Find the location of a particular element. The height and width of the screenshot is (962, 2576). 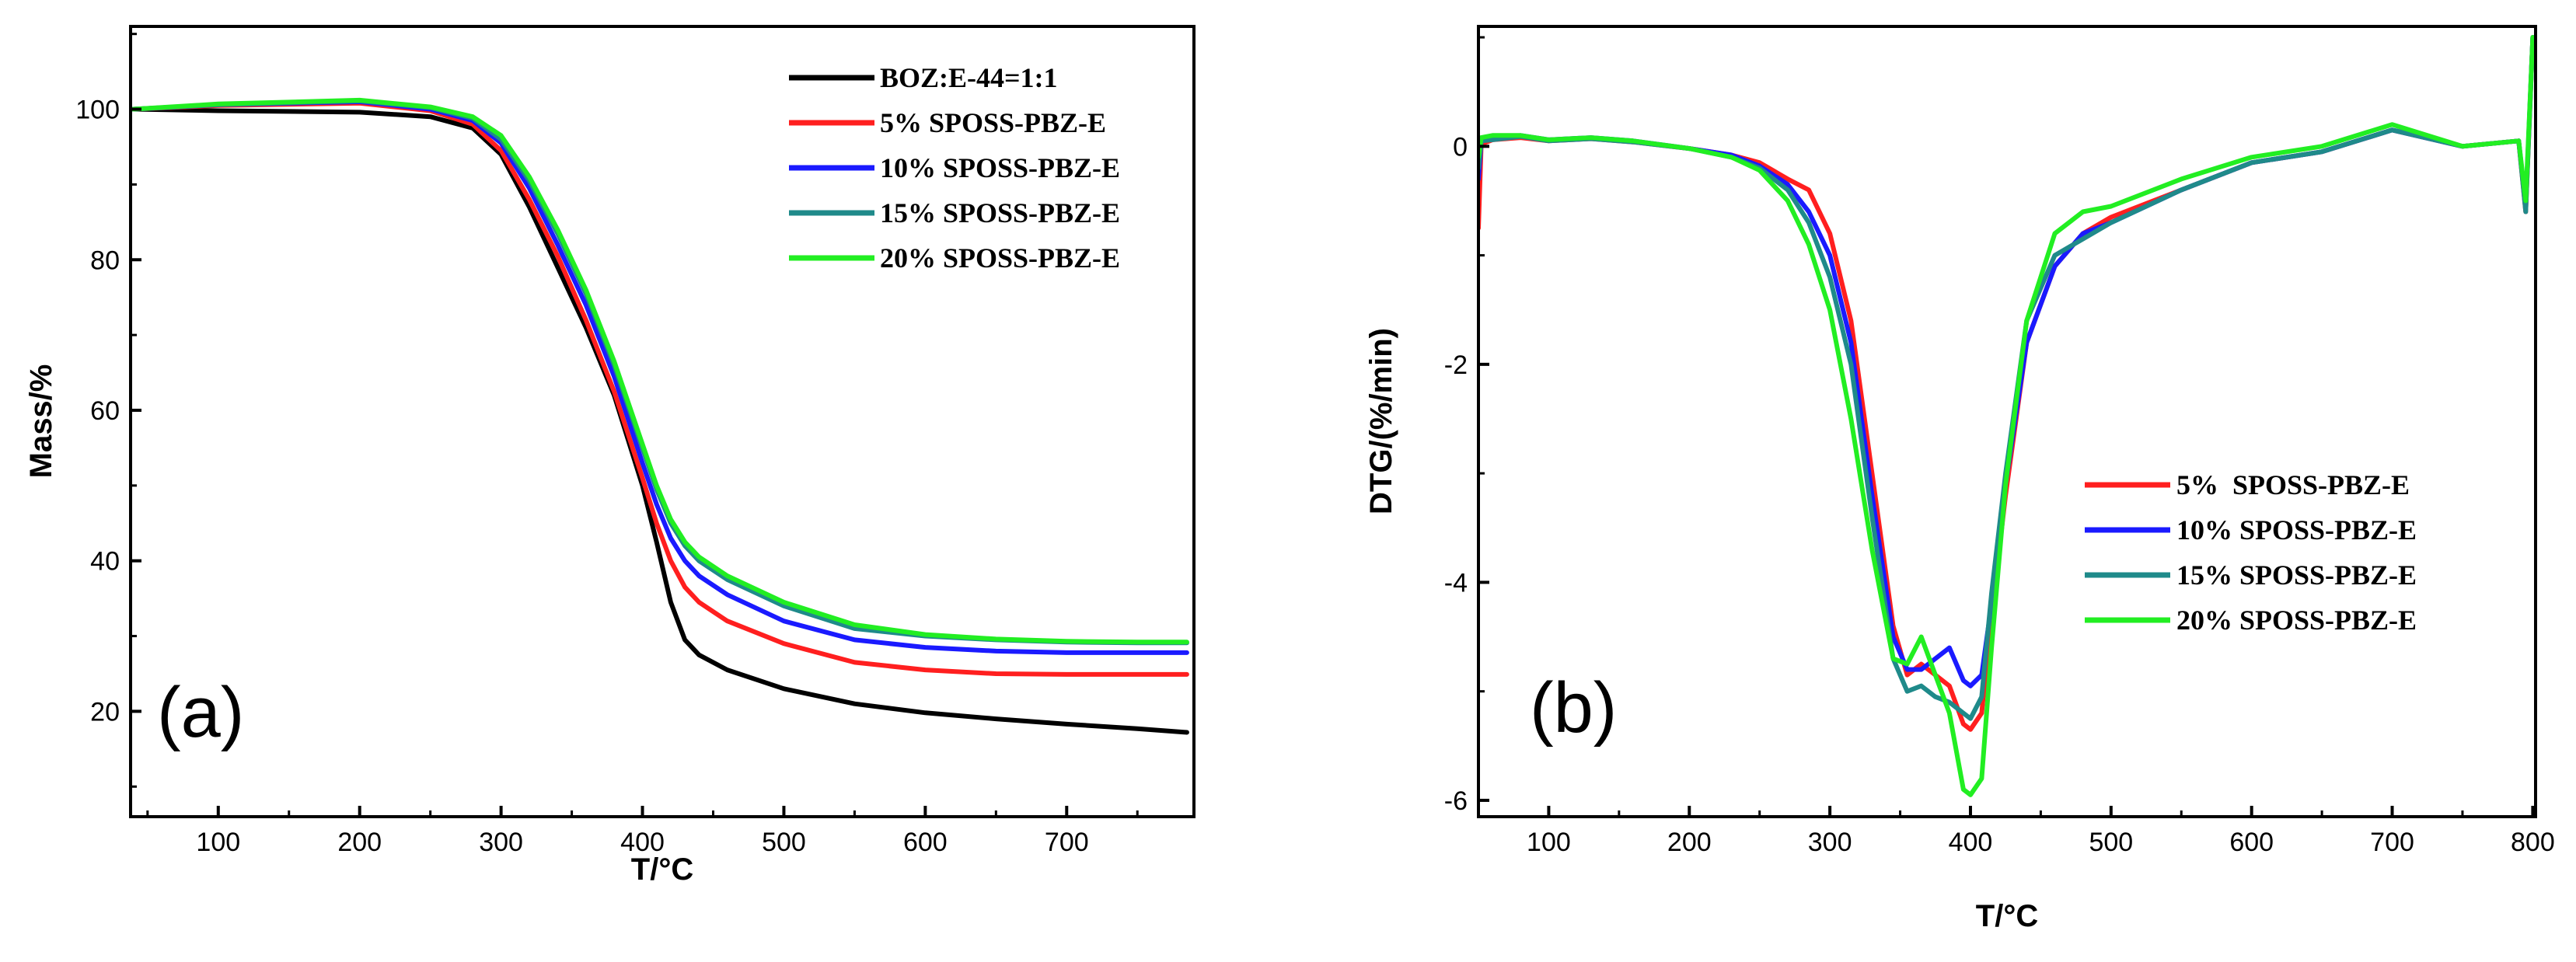

panel-b-y-ticks: -6 -4 -2 0 is located at coordinates (1466, 426).